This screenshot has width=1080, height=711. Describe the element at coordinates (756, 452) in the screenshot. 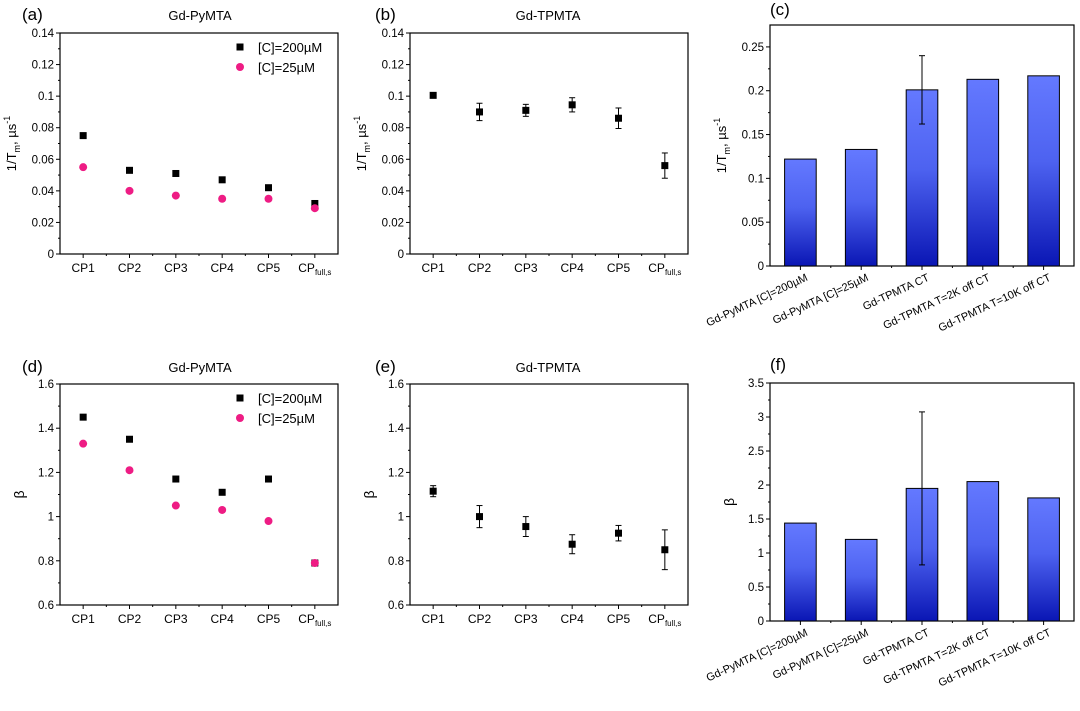

I see `y-tick-label: 2.5` at that location.